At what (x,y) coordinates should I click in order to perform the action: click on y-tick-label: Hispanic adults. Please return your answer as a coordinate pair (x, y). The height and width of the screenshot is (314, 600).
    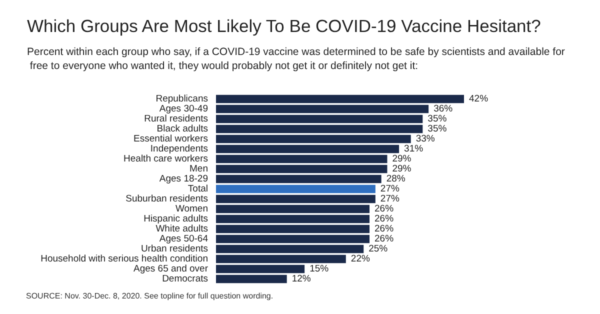
    Looking at the image, I should click on (176, 219).